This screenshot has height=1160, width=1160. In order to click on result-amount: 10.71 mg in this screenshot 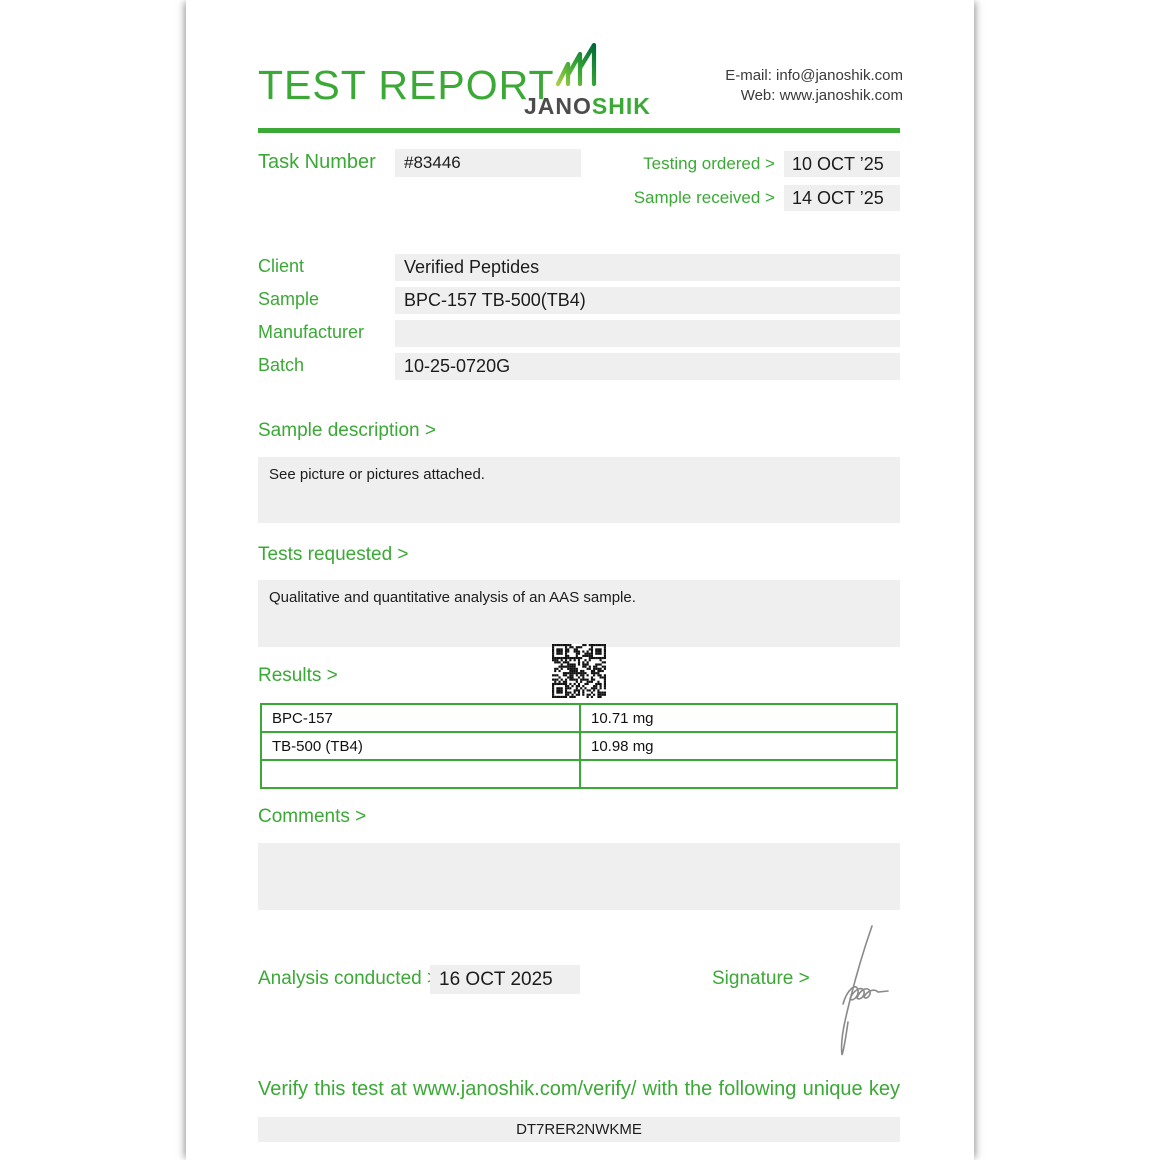, I will do `click(738, 718)`.